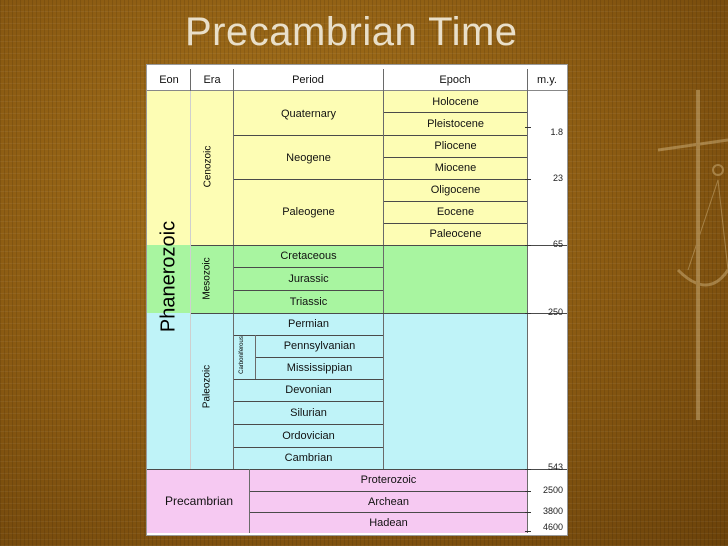  What do you see at coordinates (455, 102) in the screenshot?
I see `epoch-holocene: Holocene` at bounding box center [455, 102].